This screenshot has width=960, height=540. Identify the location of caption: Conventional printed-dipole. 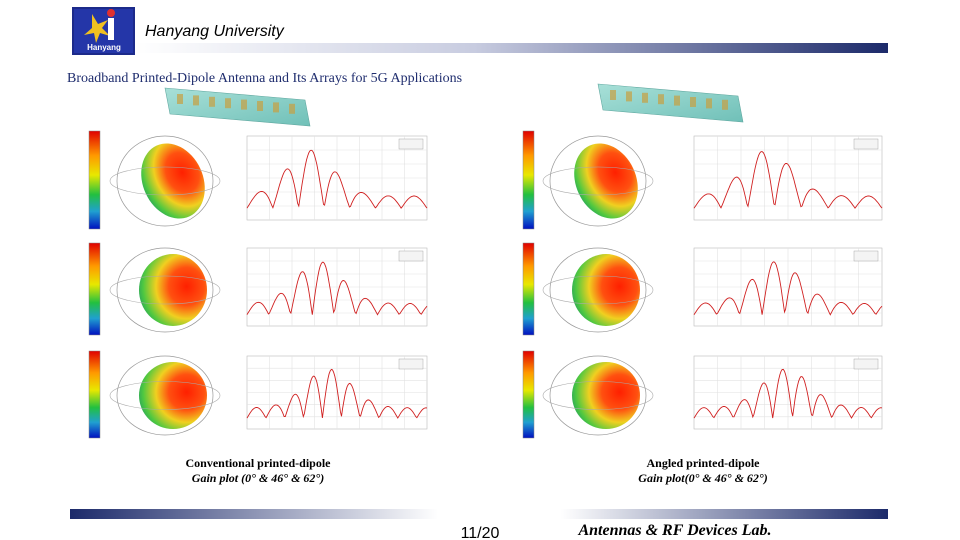
(258, 463).